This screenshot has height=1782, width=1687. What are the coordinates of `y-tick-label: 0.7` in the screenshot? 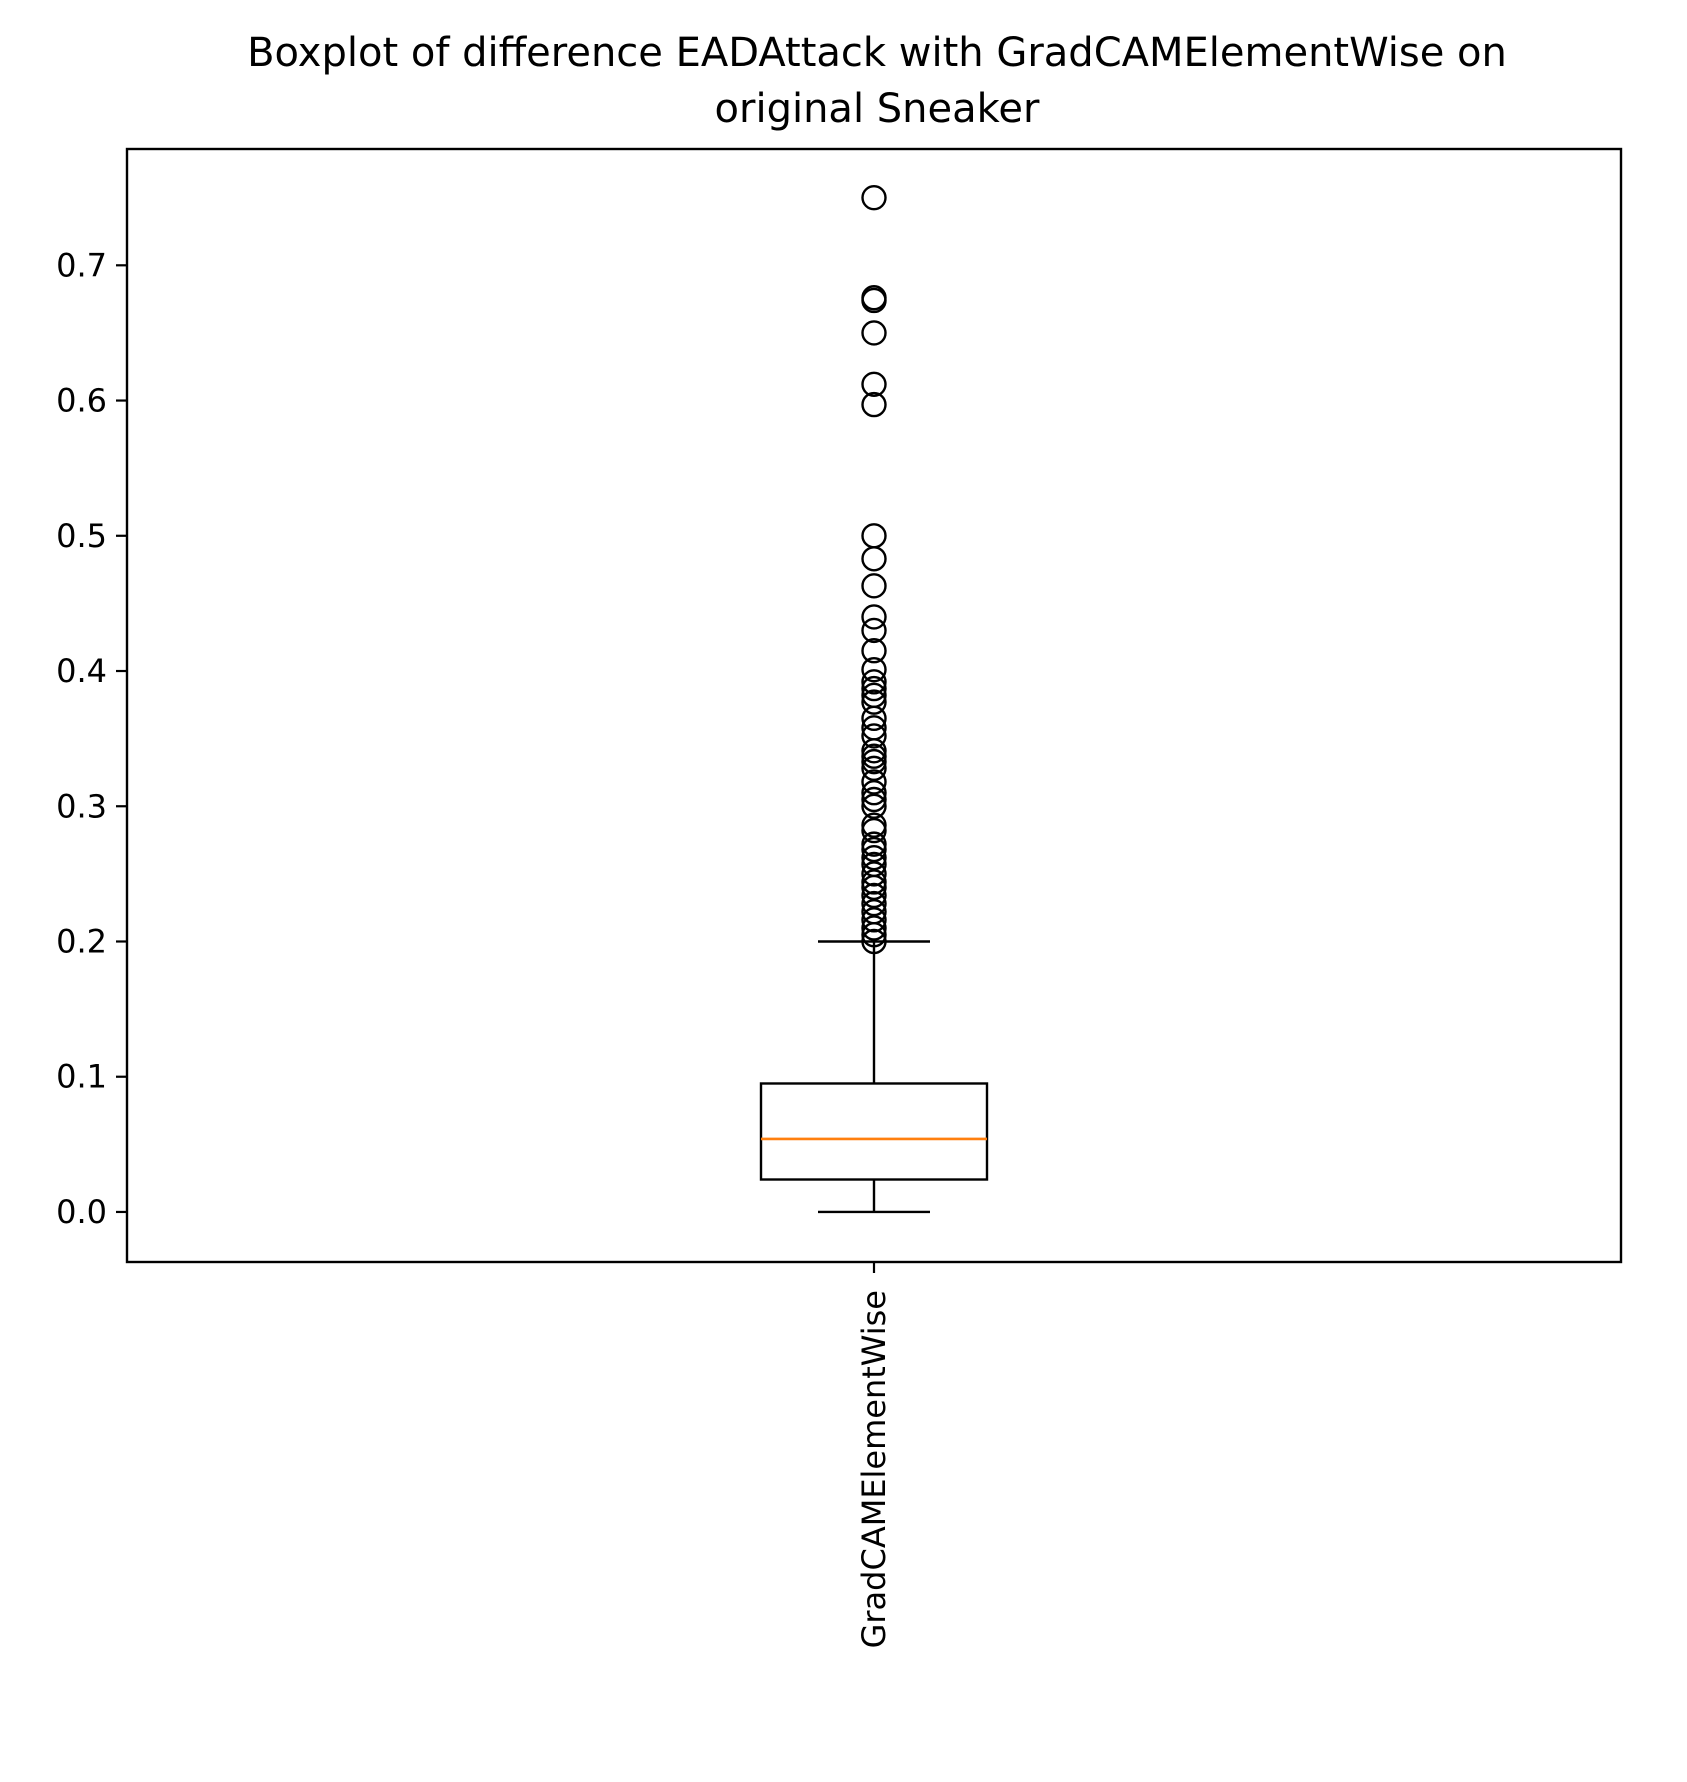 It's located at (81, 265).